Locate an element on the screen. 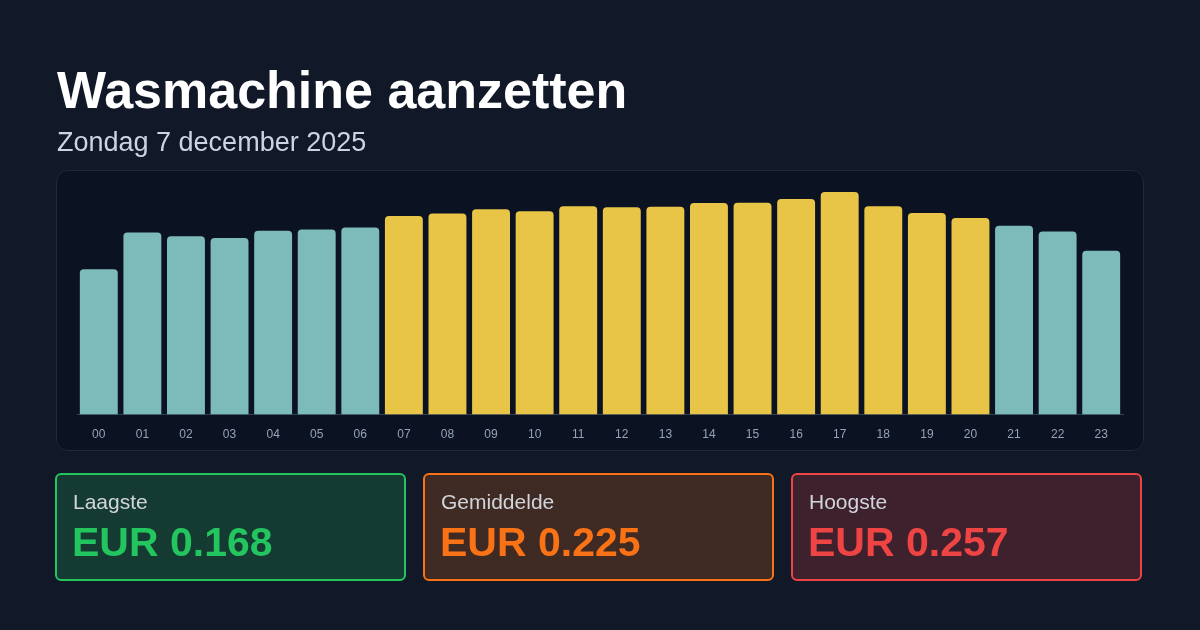 The height and width of the screenshot is (630, 1200). x-tick-label: 00 is located at coordinates (99, 434).